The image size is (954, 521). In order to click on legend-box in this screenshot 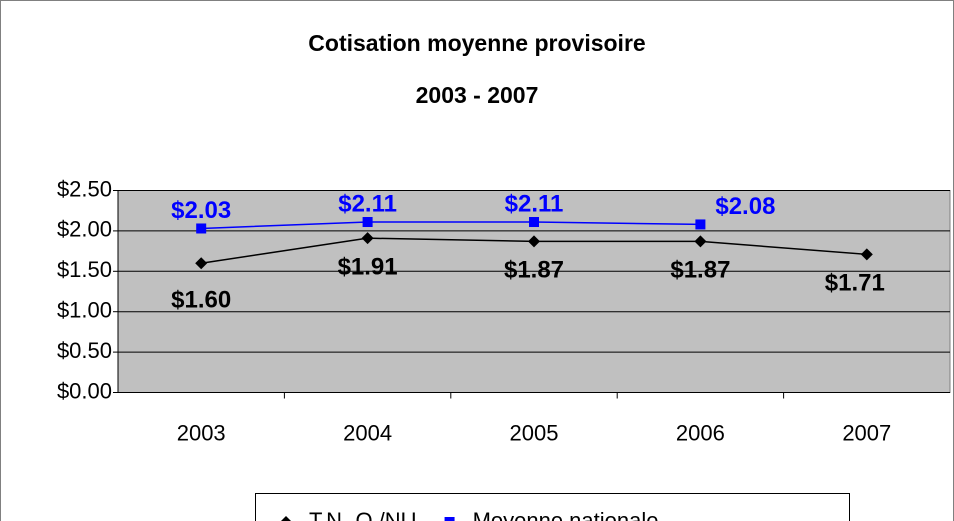, I will do `click(552, 507)`.